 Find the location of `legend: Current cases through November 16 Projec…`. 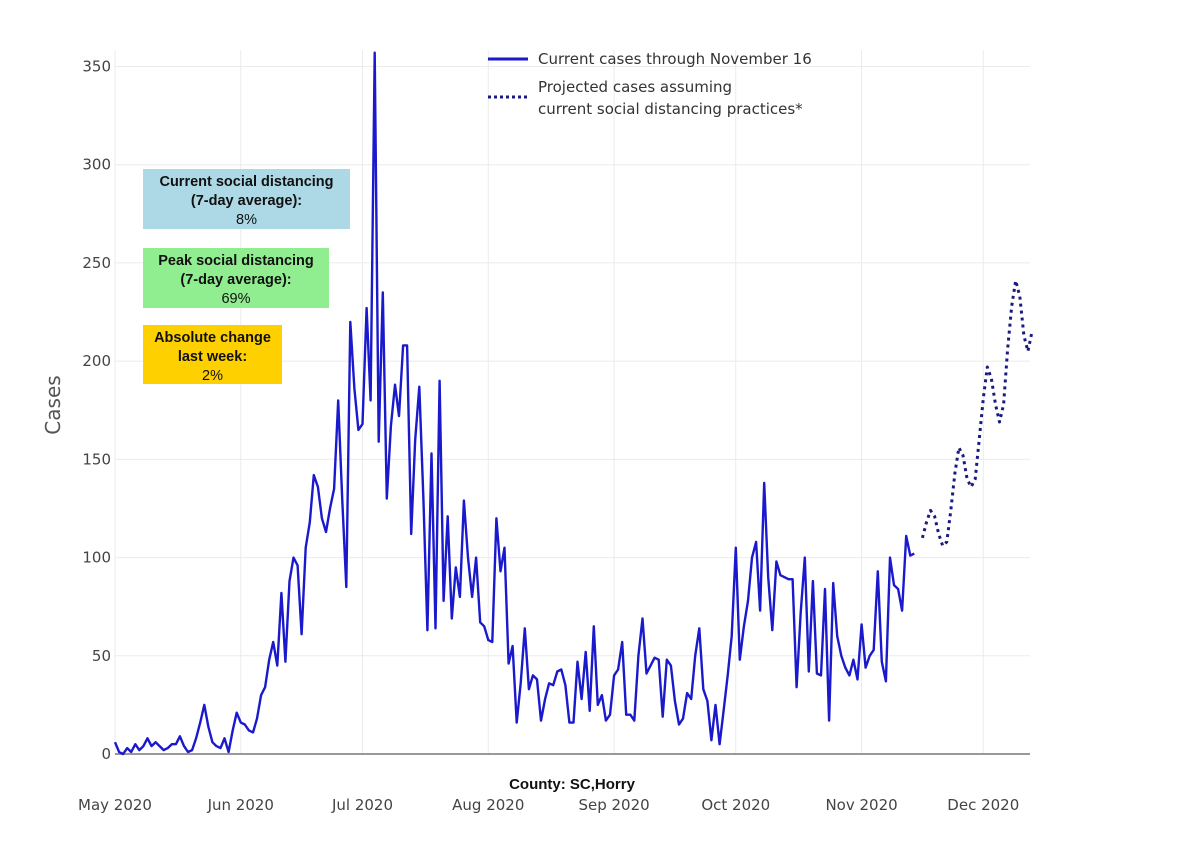

legend: Current cases through November 16 Projec… is located at coordinates (650, 84).